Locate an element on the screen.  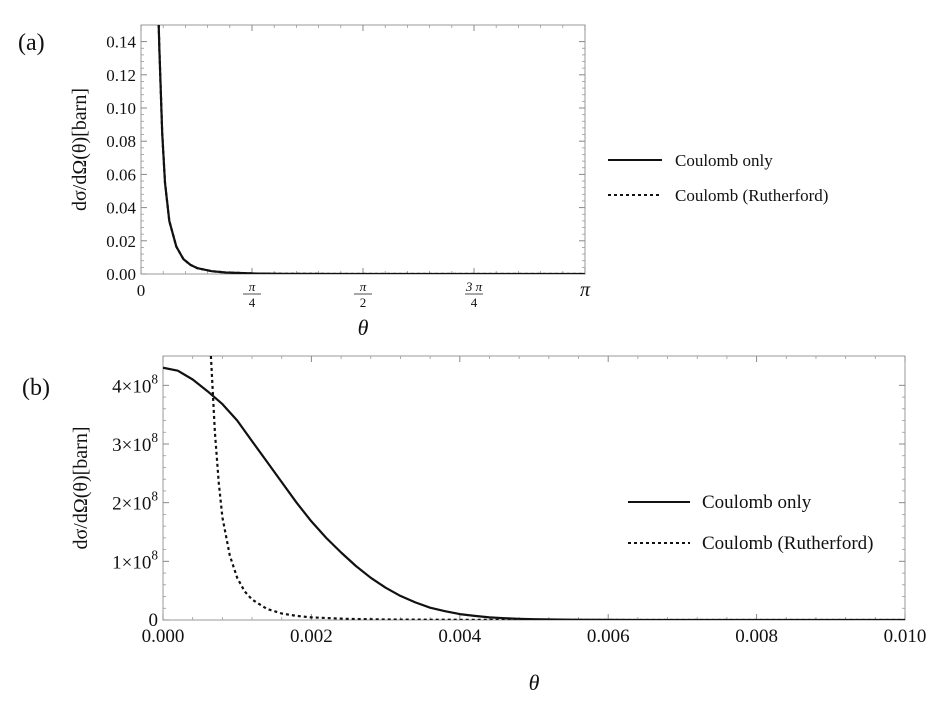
y-tick-label: 0.14 is located at coordinates (121, 42).